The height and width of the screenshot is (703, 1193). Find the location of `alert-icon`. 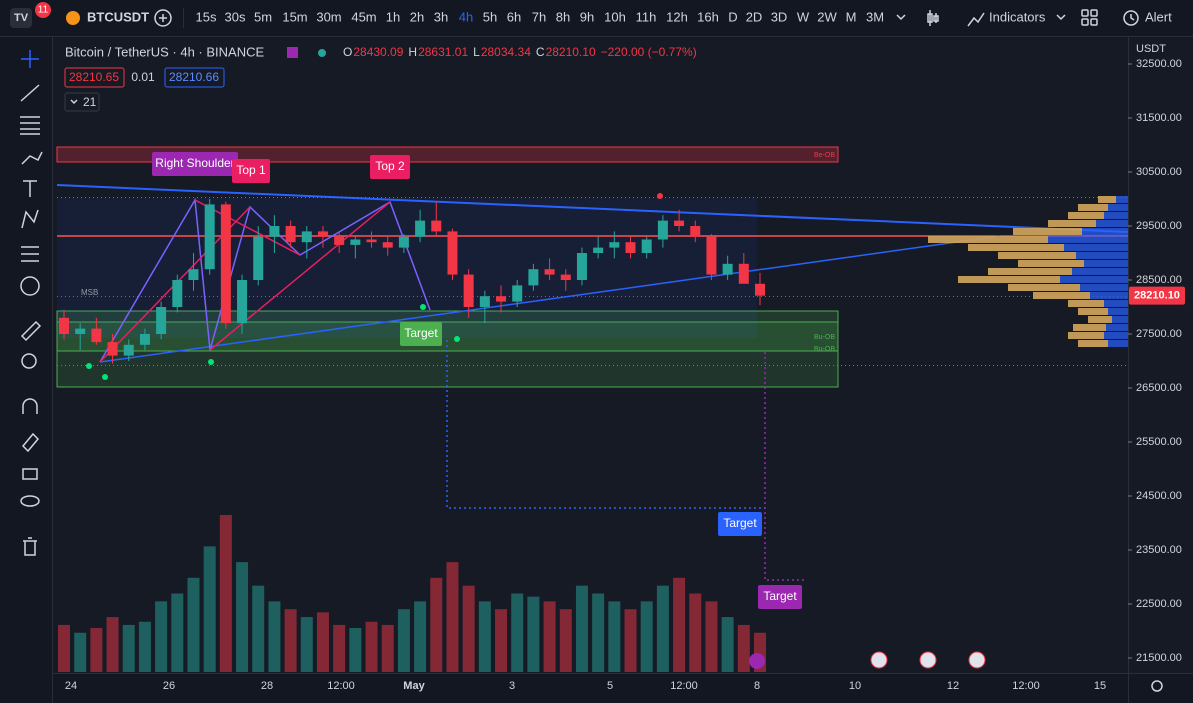

alert-icon is located at coordinates (1131, 18).